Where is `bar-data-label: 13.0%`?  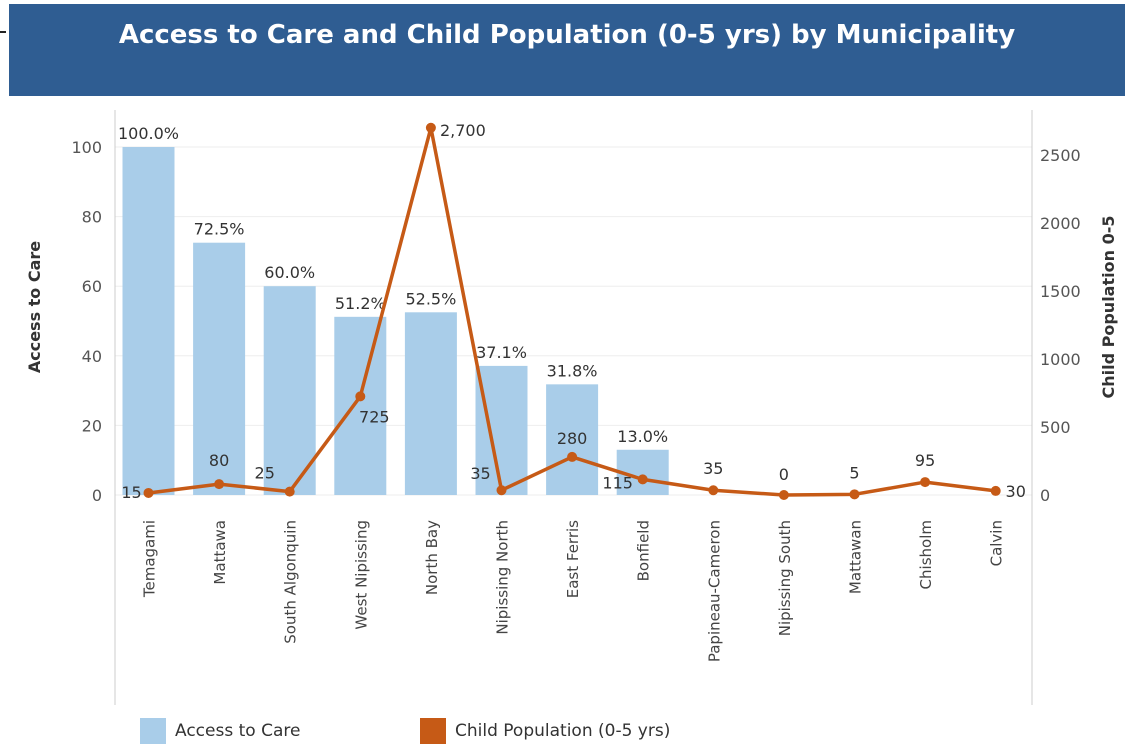 bar-data-label: 13.0% is located at coordinates (642, 436).